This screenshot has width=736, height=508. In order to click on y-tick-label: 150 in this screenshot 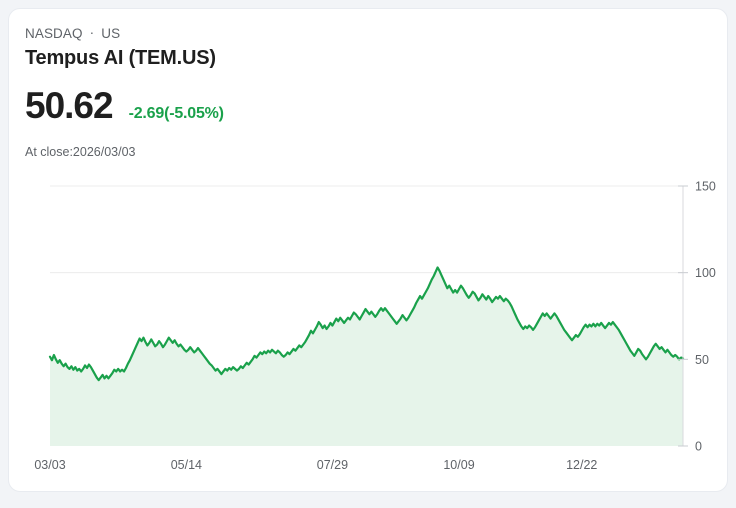, I will do `click(705, 187)`.